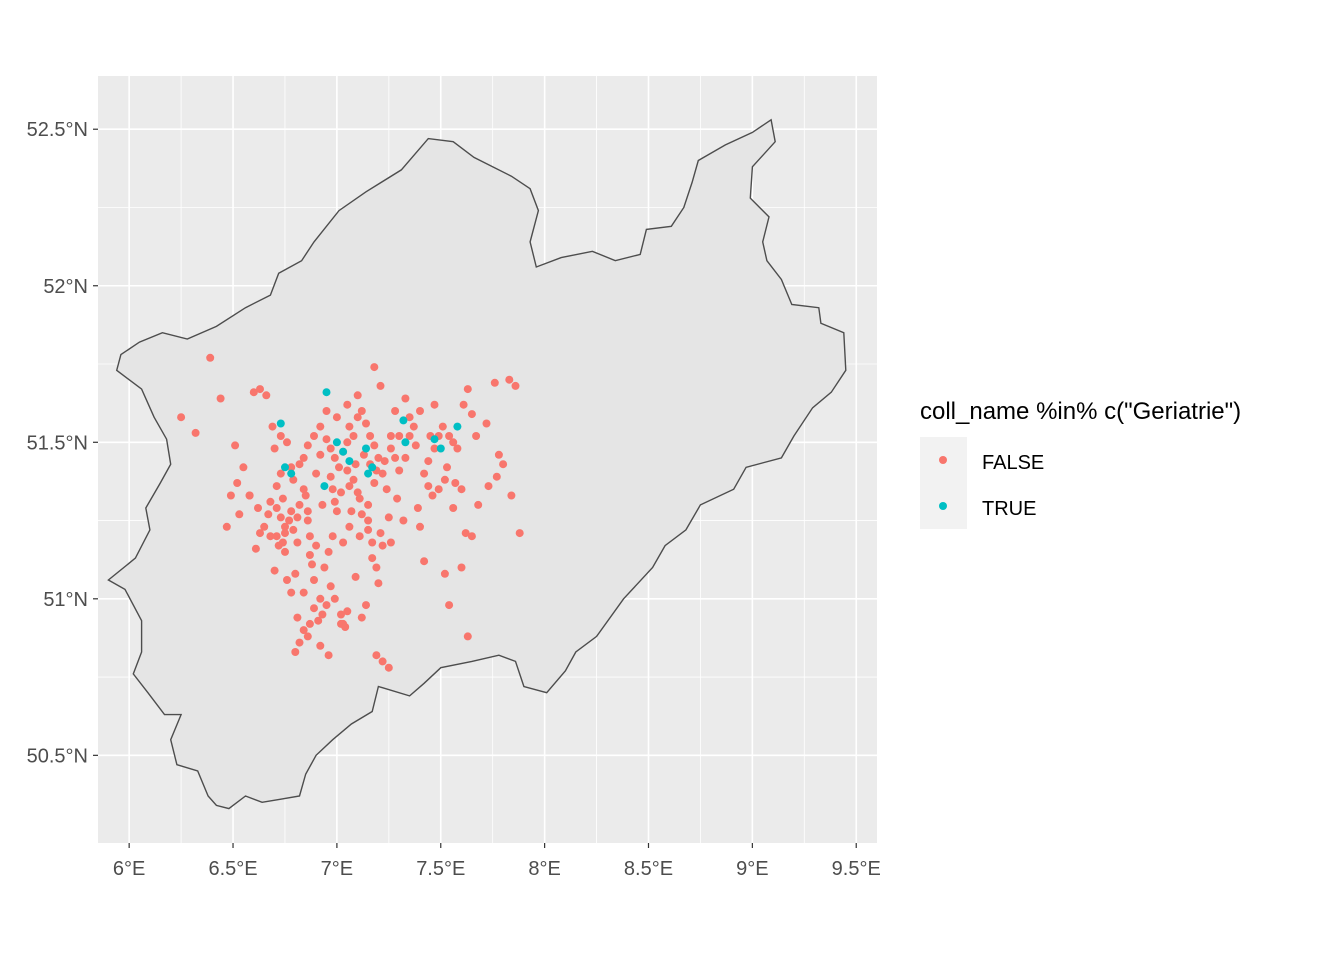  Describe the element at coordinates (943, 460) in the screenshot. I see `legend-key-false` at that location.